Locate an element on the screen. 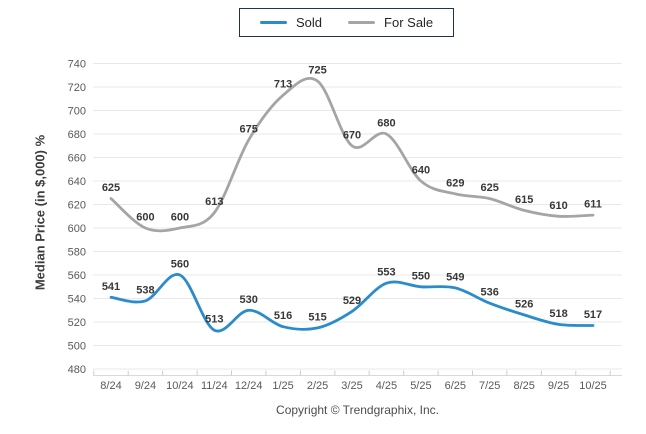  data-label: 515 is located at coordinates (317, 317).